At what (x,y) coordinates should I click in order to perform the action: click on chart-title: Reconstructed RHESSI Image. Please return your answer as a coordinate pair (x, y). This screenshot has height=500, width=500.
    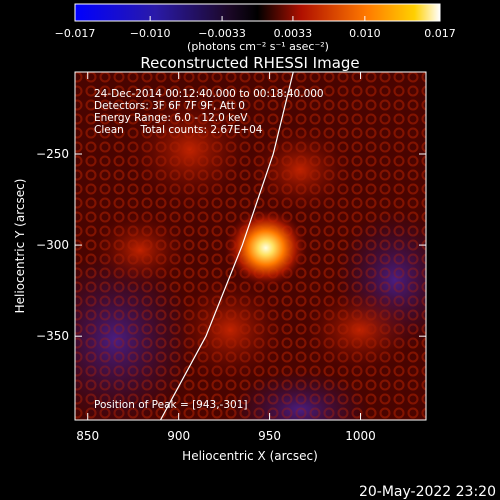
    Looking at the image, I should click on (249, 63).